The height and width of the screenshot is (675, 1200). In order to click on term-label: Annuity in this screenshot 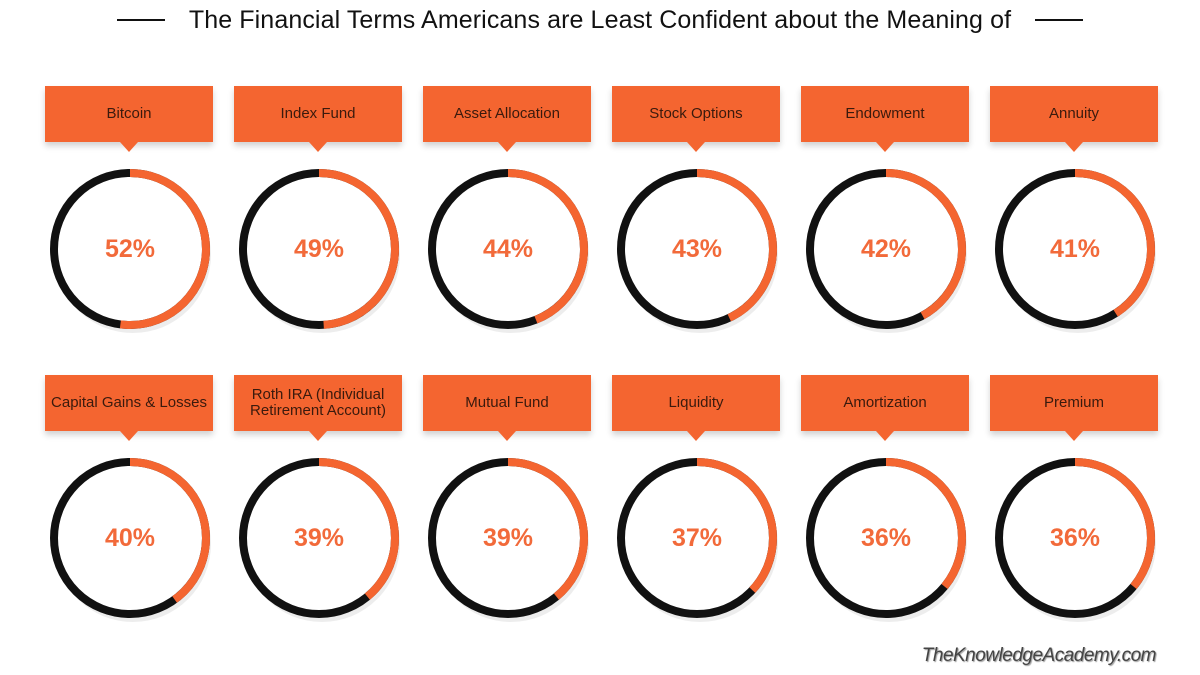, I will do `click(1074, 119)`.